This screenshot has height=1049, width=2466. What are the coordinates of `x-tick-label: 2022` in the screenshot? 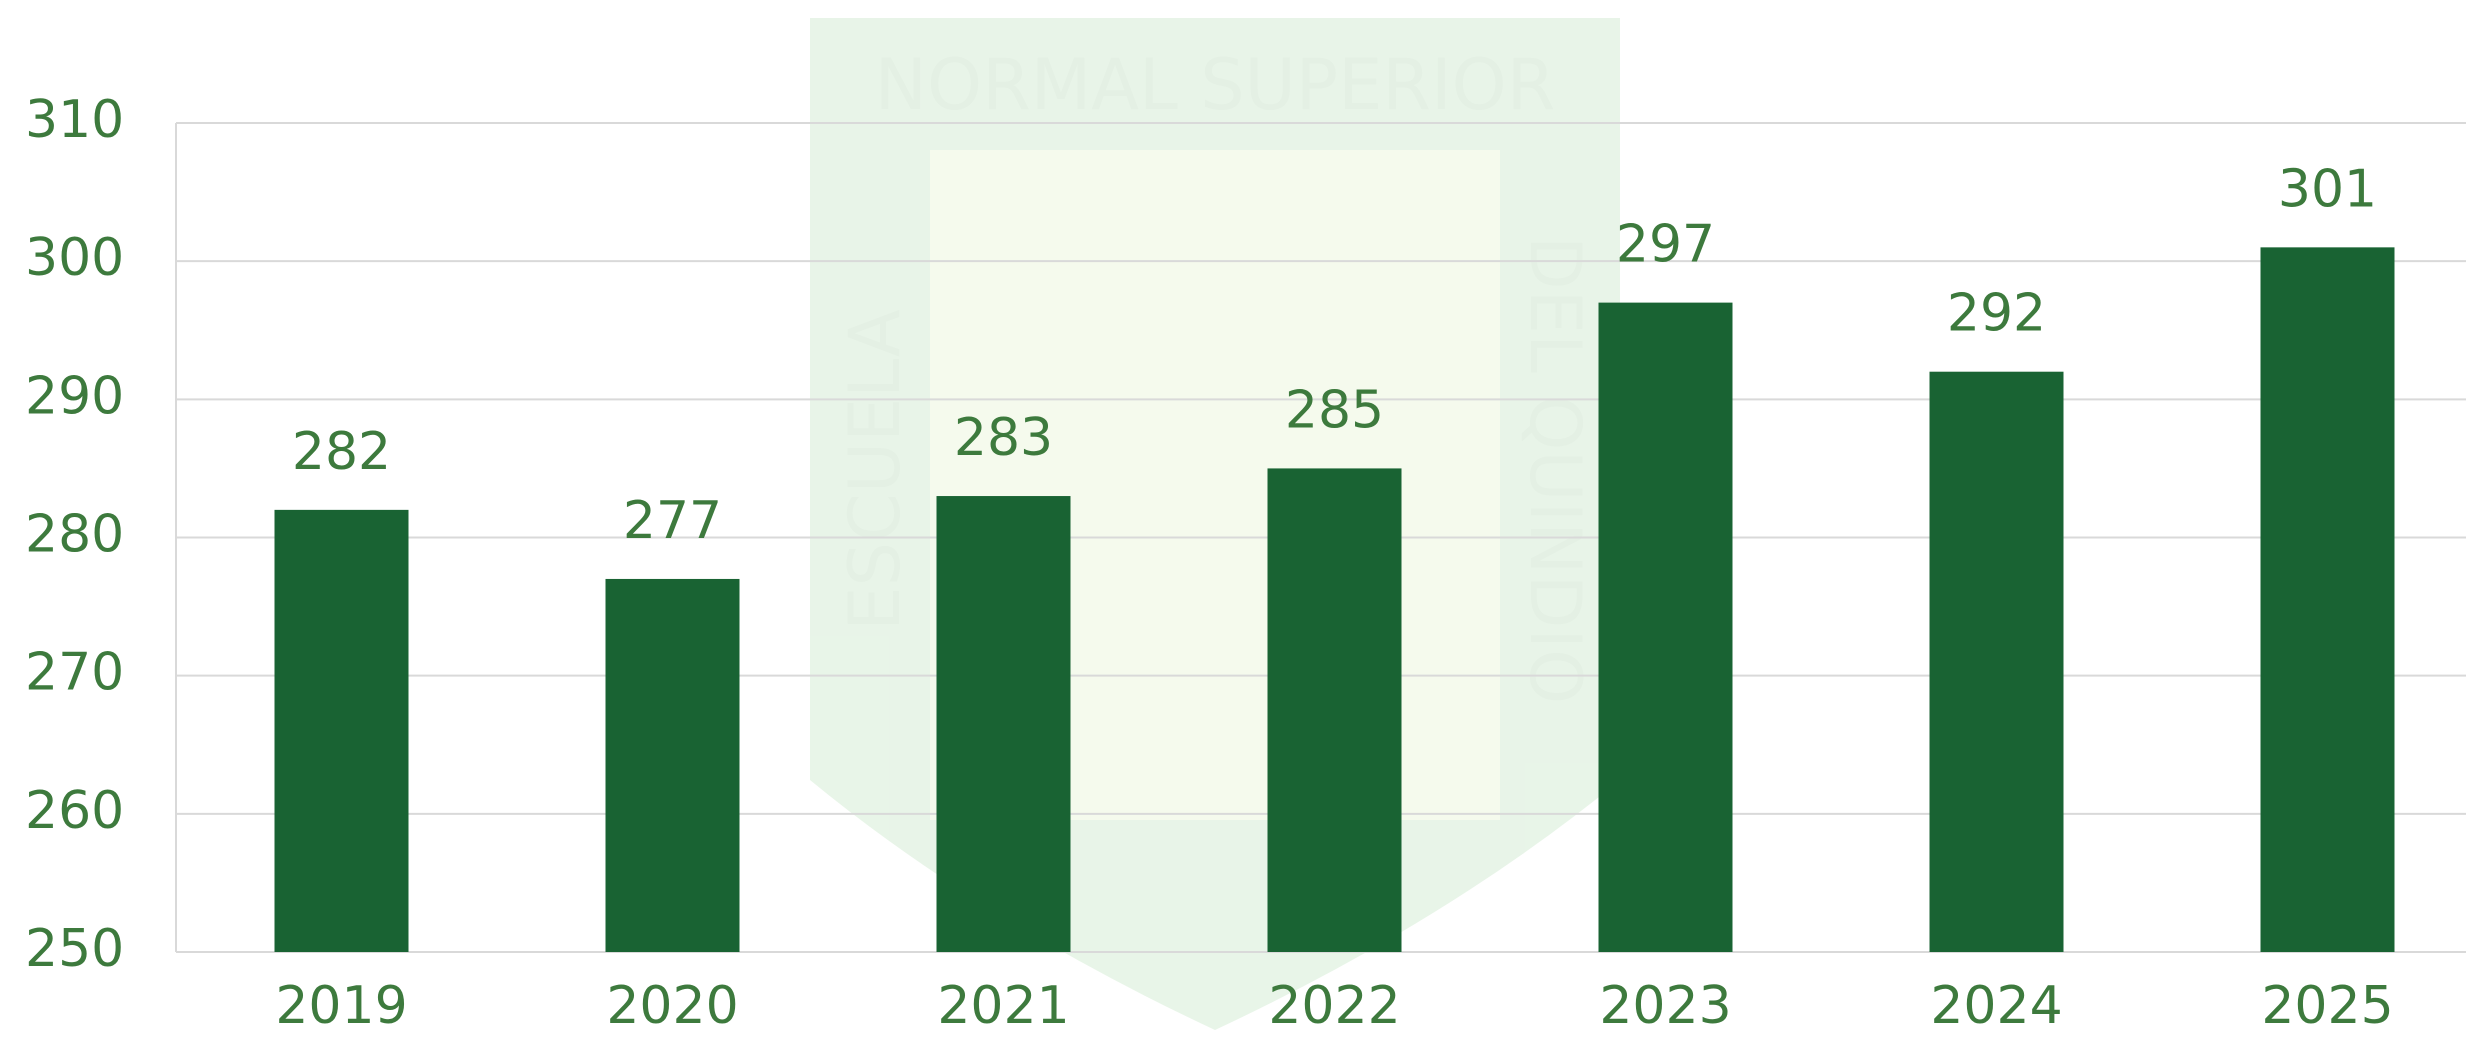 It's located at (1334, 1006).